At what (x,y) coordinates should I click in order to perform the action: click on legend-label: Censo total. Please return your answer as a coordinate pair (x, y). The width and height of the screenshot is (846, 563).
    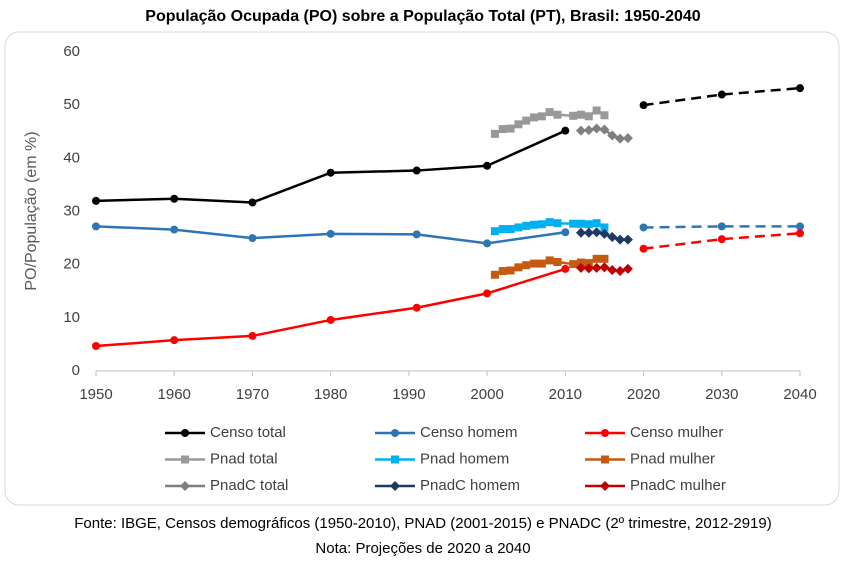
    Looking at the image, I should click on (248, 432).